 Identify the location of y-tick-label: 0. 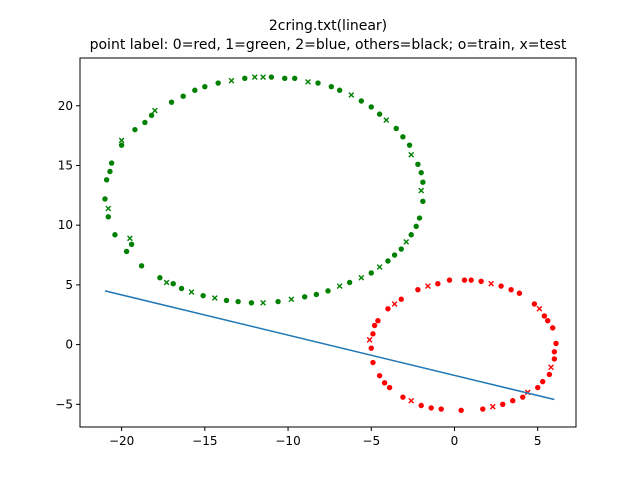
(69, 345).